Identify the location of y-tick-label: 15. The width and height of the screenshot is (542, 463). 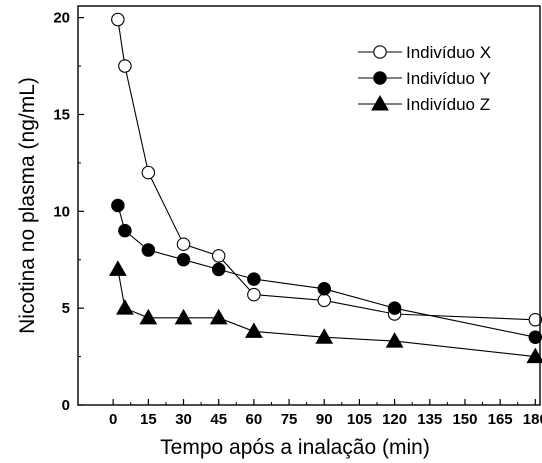
(61, 114).